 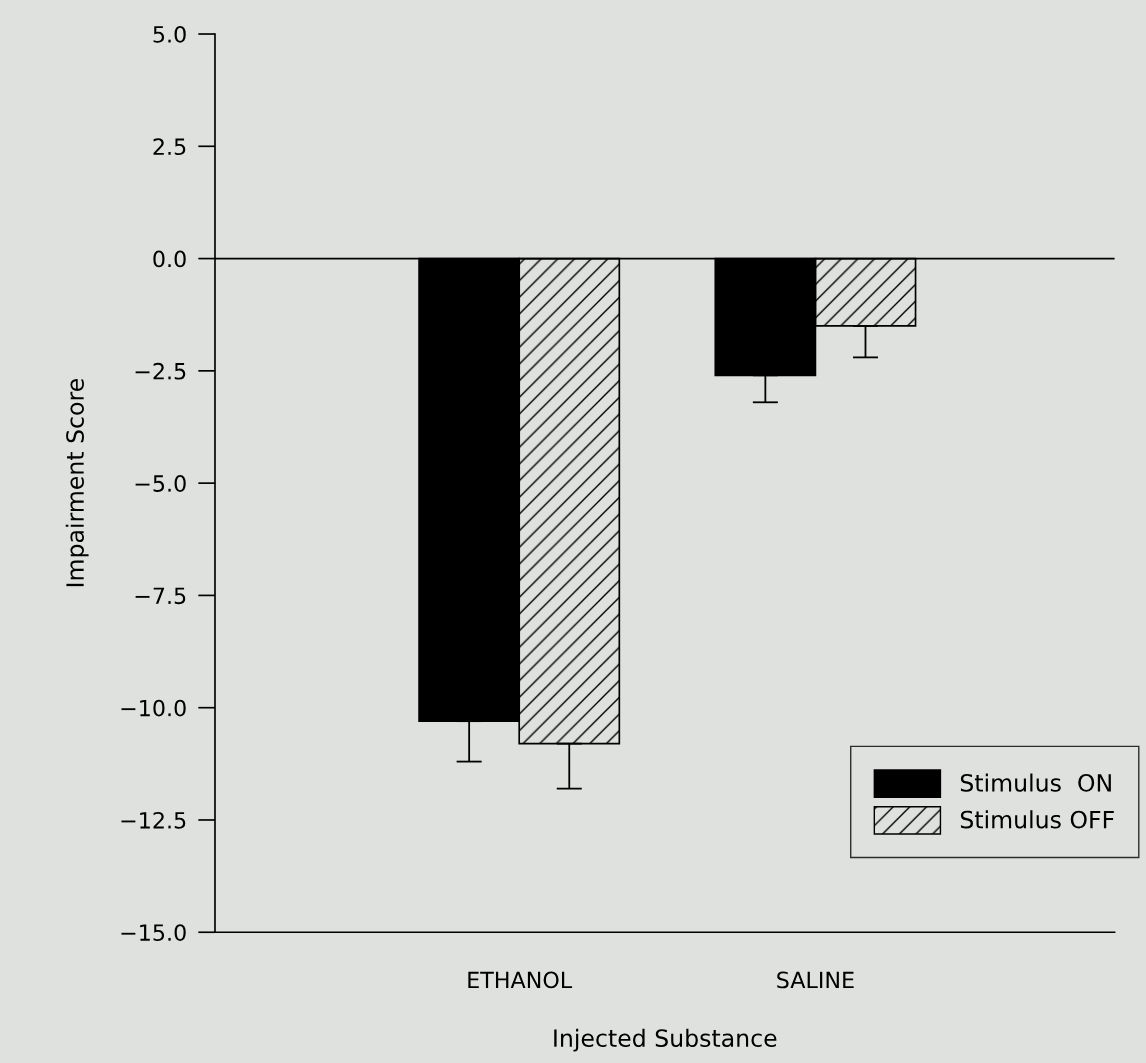 I want to click on y-tick-label: −15.0, so click(x=153, y=933).